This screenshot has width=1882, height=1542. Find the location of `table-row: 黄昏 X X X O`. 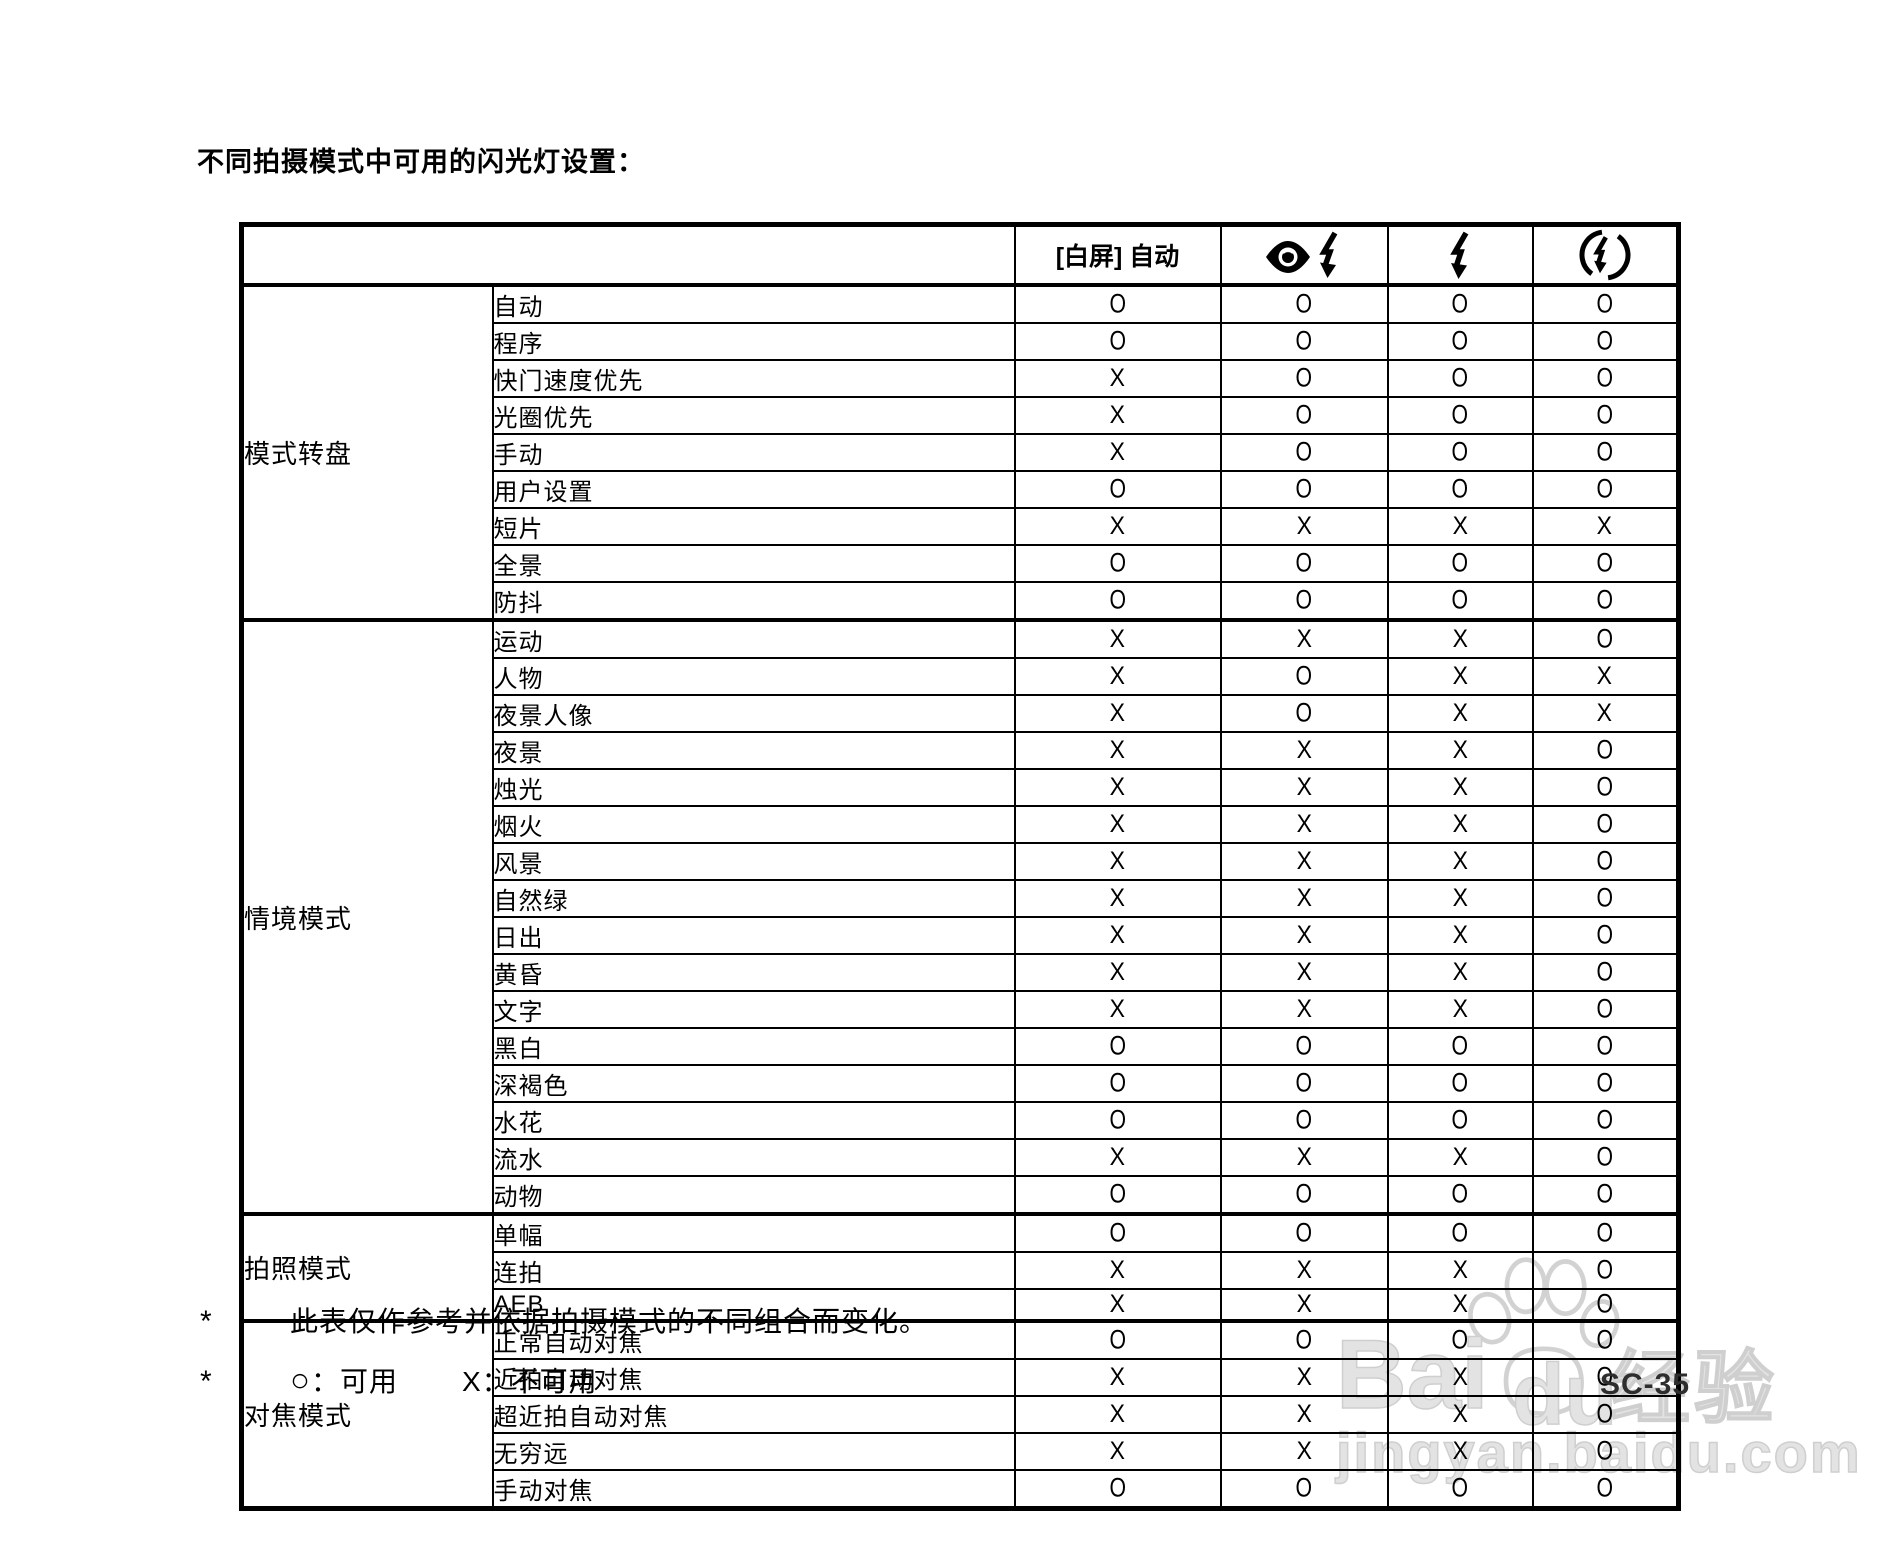

table-row: 黄昏 X X X O is located at coordinates (961, 972).